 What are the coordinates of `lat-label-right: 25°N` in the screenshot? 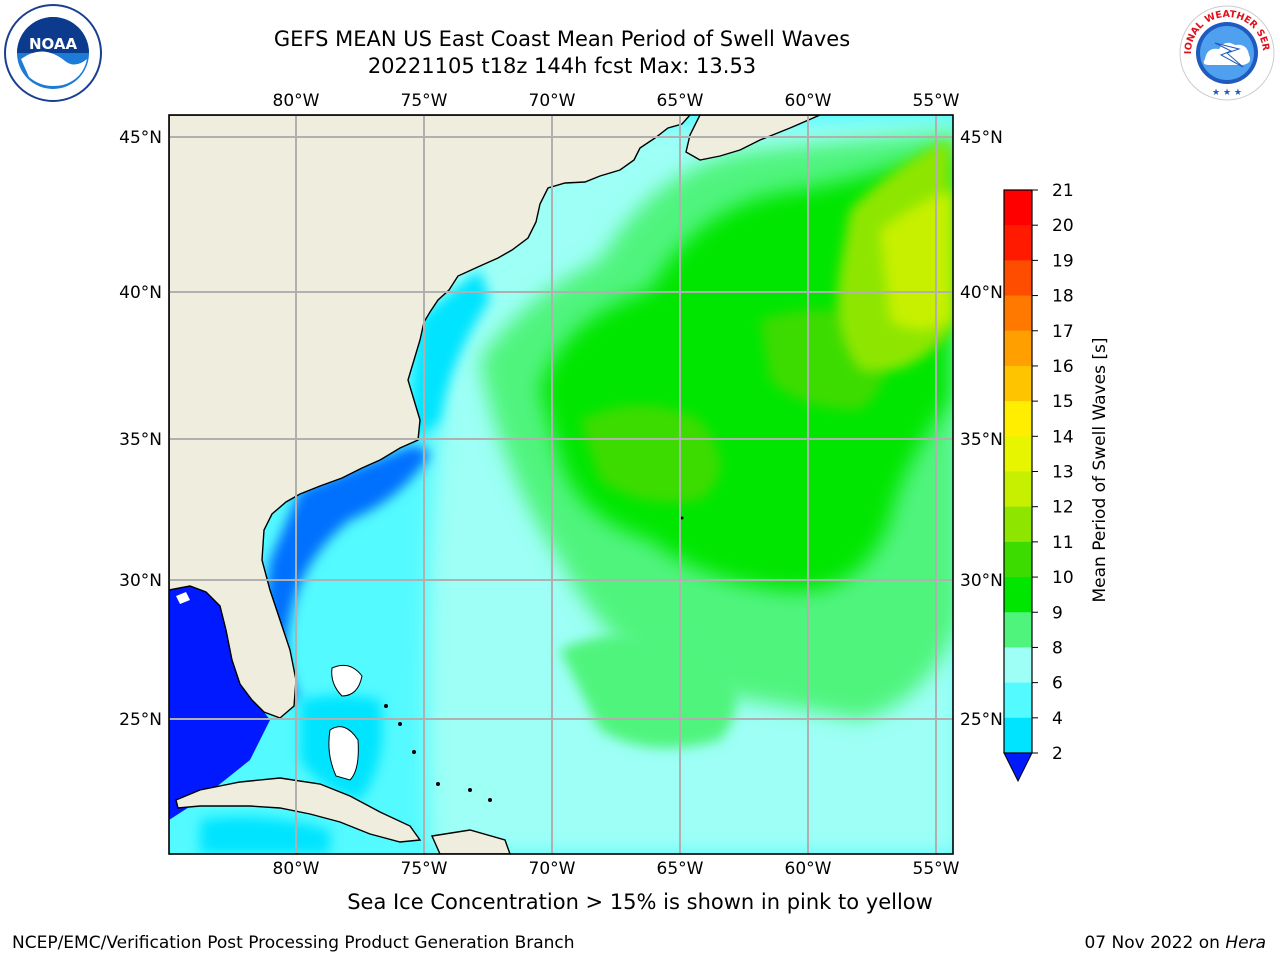 It's located at (981, 720).